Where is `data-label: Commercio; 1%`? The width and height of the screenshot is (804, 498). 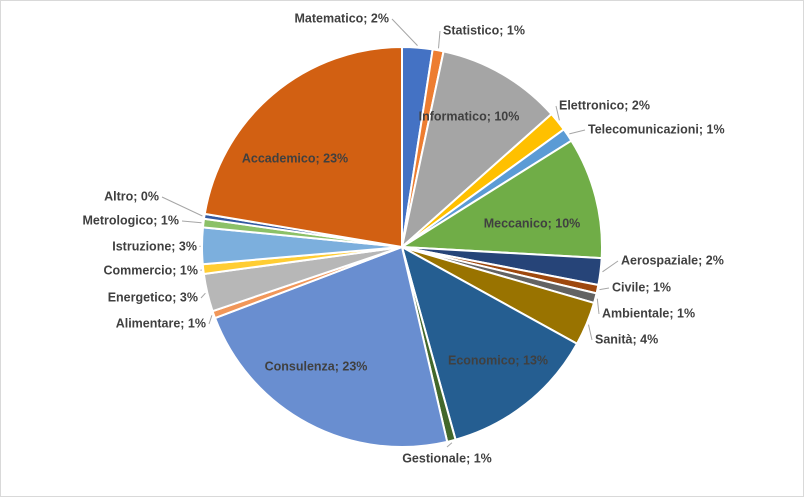 data-label: Commercio; 1% is located at coordinates (151, 270).